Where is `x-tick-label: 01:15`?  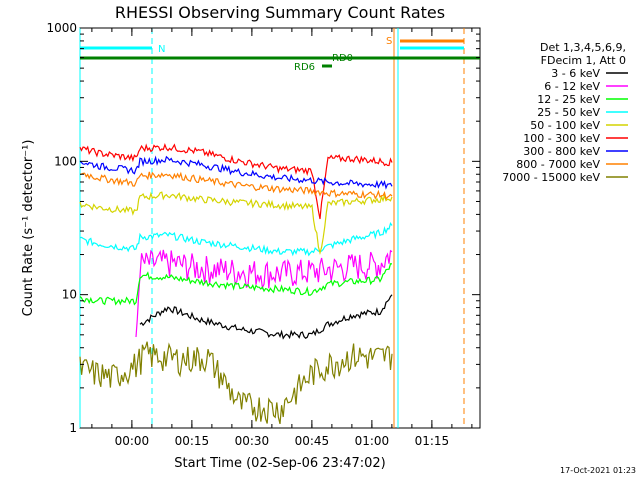 x-tick-label: 01:15 is located at coordinates (432, 441).